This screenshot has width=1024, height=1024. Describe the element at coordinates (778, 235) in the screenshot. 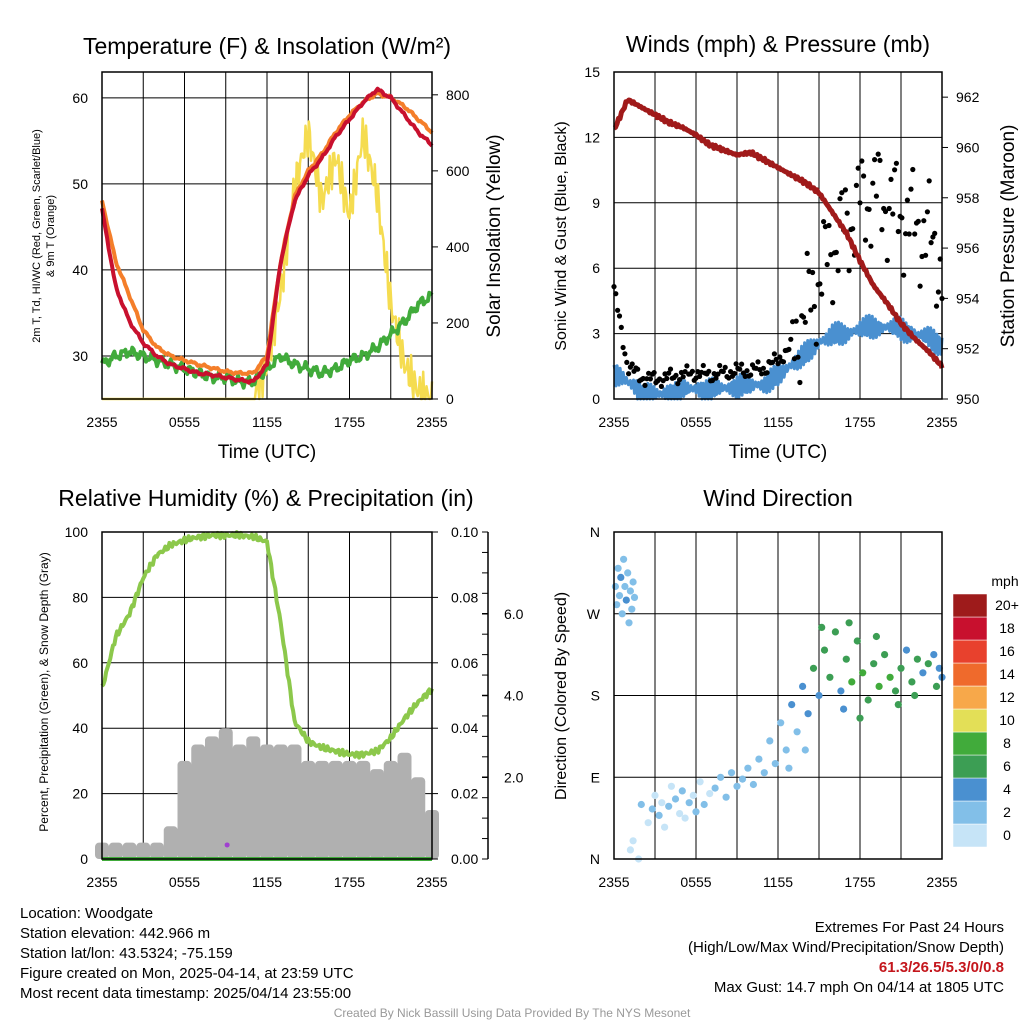

I see `winds-frame` at that location.